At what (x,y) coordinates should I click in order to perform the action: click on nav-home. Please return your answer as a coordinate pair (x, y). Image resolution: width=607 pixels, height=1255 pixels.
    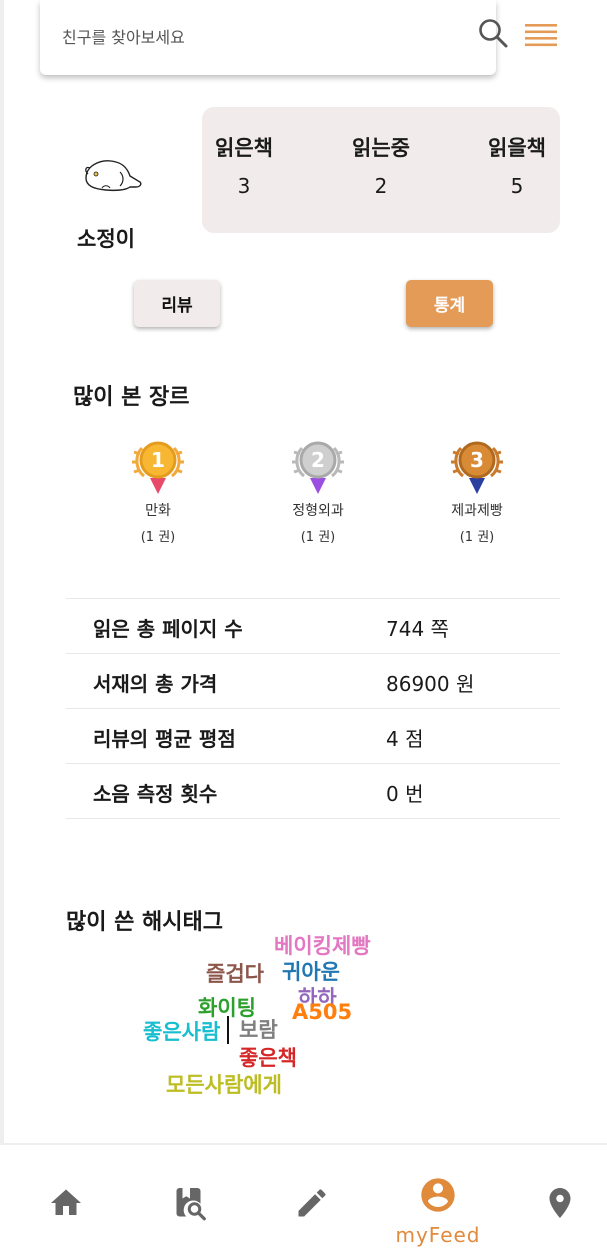
    Looking at the image, I should click on (68, 1205).